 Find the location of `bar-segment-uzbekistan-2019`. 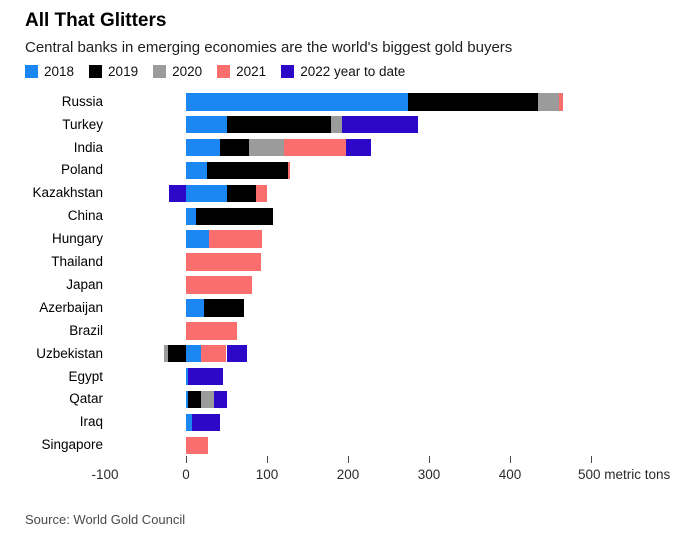

bar-segment-uzbekistan-2019 is located at coordinates (177, 353).